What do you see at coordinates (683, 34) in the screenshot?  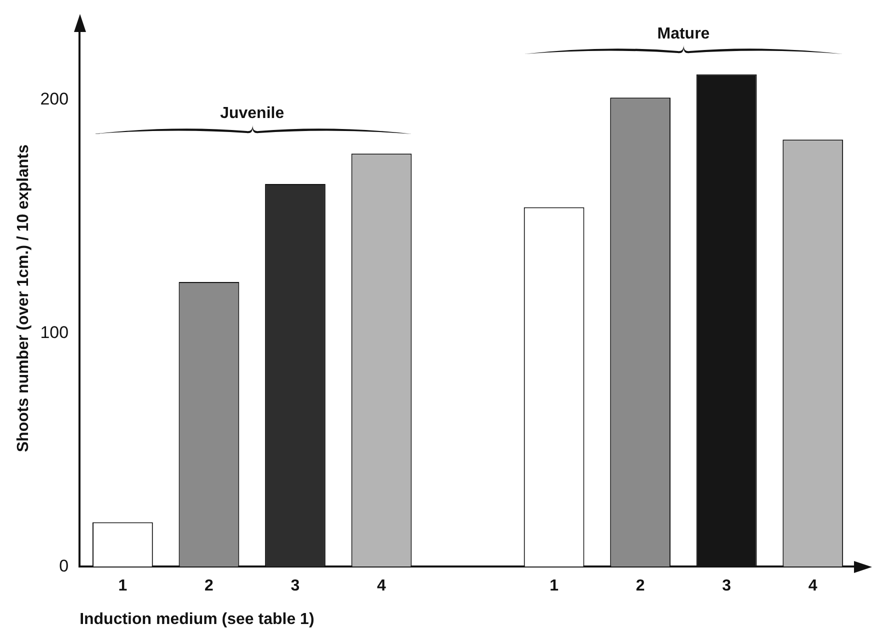 I see `annotation: Mature` at bounding box center [683, 34].